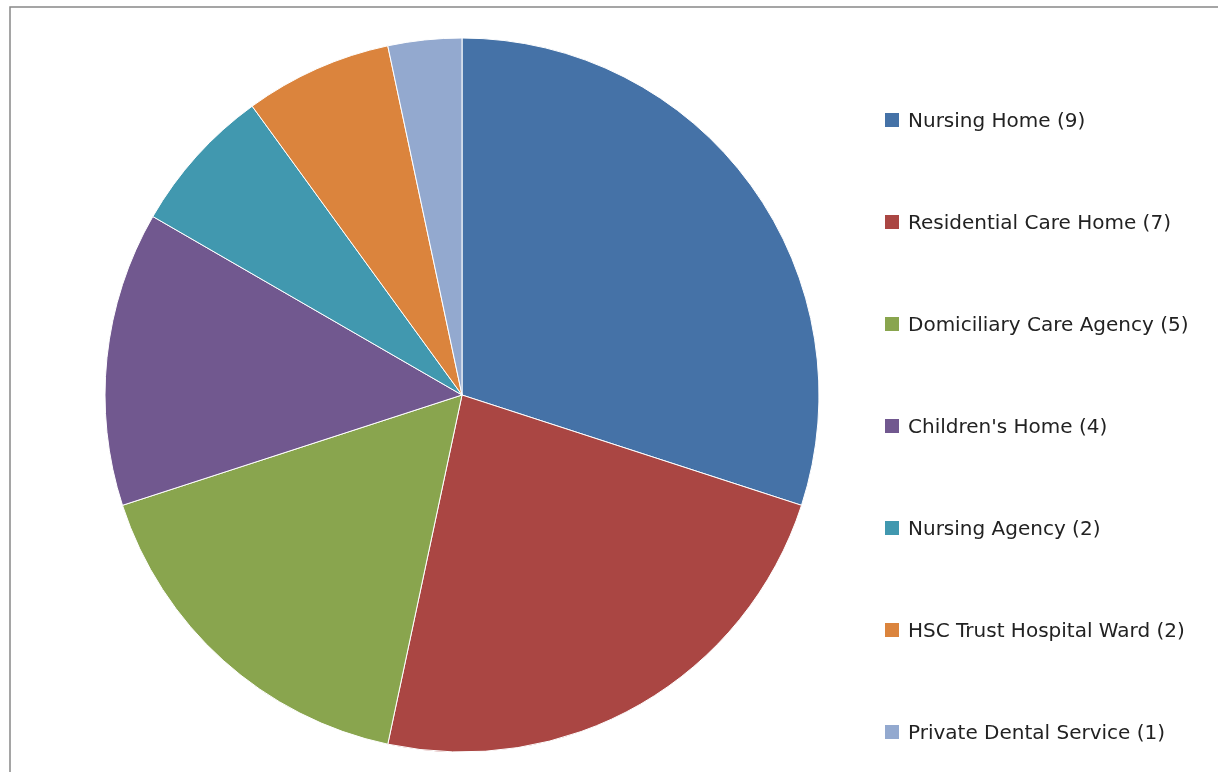 The image size is (1218, 772). Describe the element at coordinates (1004, 528) in the screenshot. I see `legend-label: Nursing Agency (2)` at that location.